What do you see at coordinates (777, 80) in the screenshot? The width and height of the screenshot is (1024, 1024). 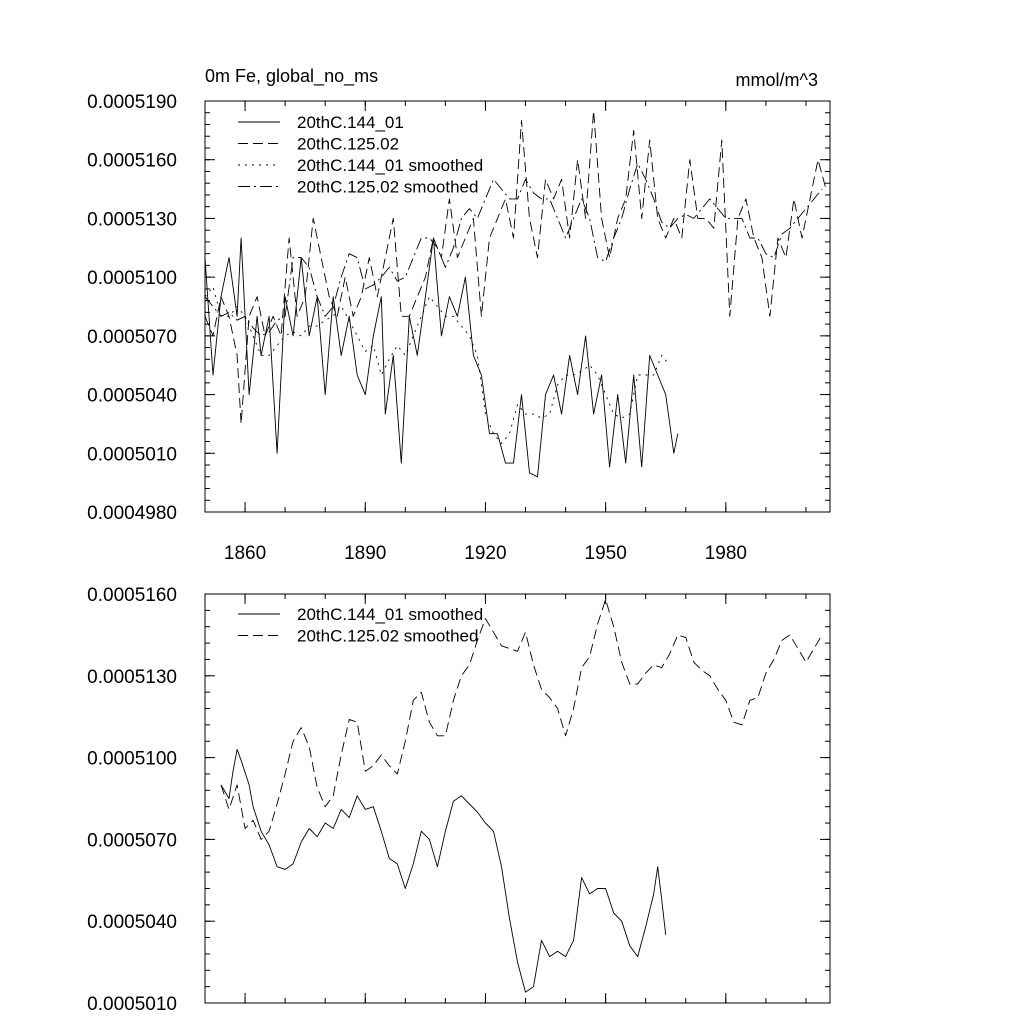 I see `top-panel-units: mmol/m^3` at bounding box center [777, 80].